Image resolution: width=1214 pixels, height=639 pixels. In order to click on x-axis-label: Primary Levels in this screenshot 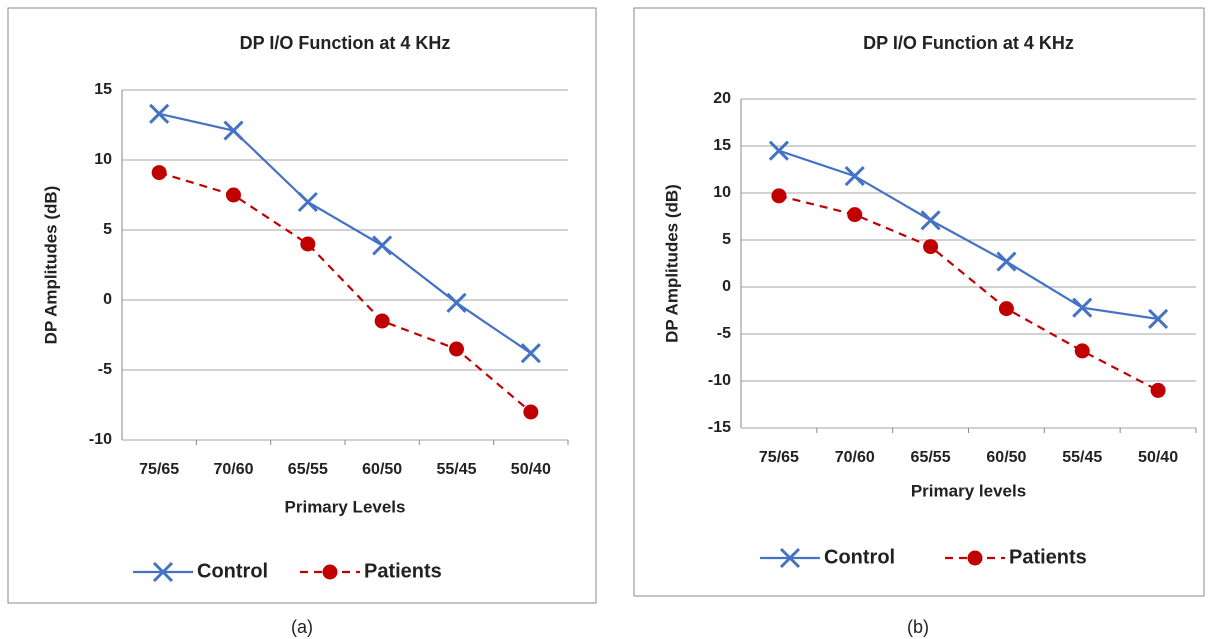, I will do `click(345, 506)`.